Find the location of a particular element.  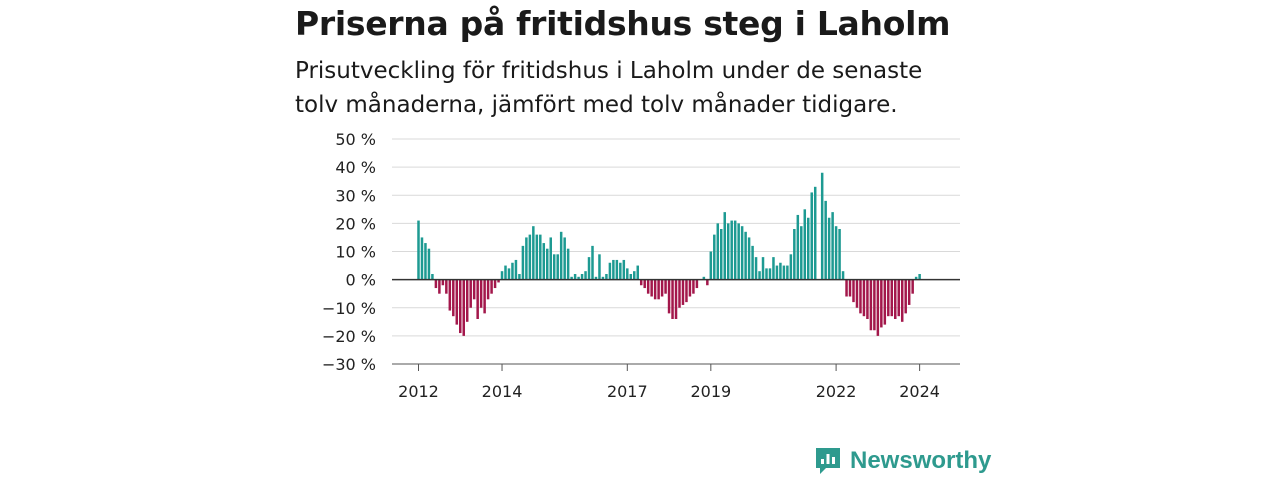

y-axis: 50 % 40 % 30 % 20 % 10 % 0 % −10 % −20 % −30 % is located at coordinates (349, 252).